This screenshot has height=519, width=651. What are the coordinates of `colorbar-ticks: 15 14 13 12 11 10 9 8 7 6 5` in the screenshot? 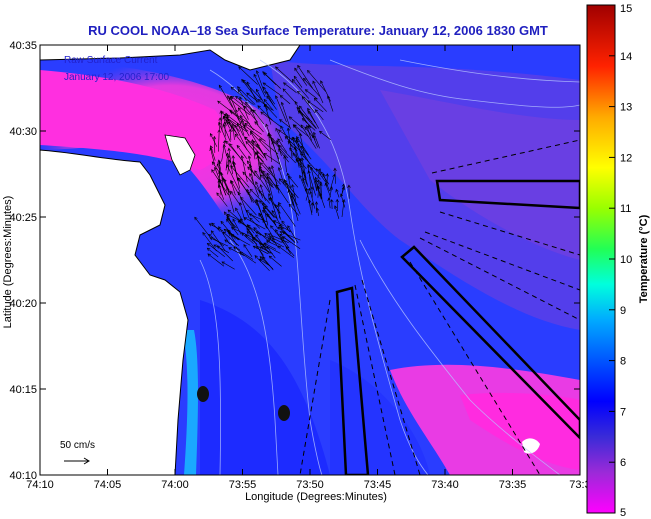 It's located at (620, 261).